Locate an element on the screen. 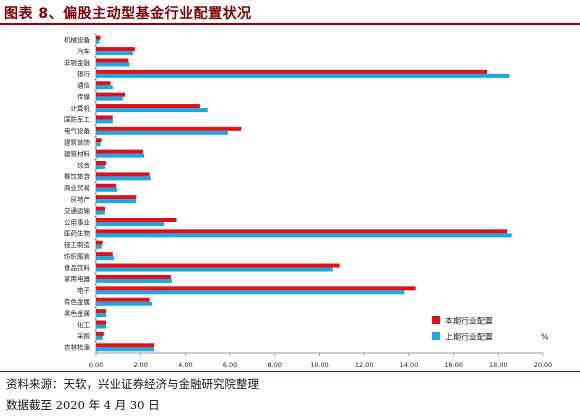  x-tick-label: 6.00 is located at coordinates (230, 365).